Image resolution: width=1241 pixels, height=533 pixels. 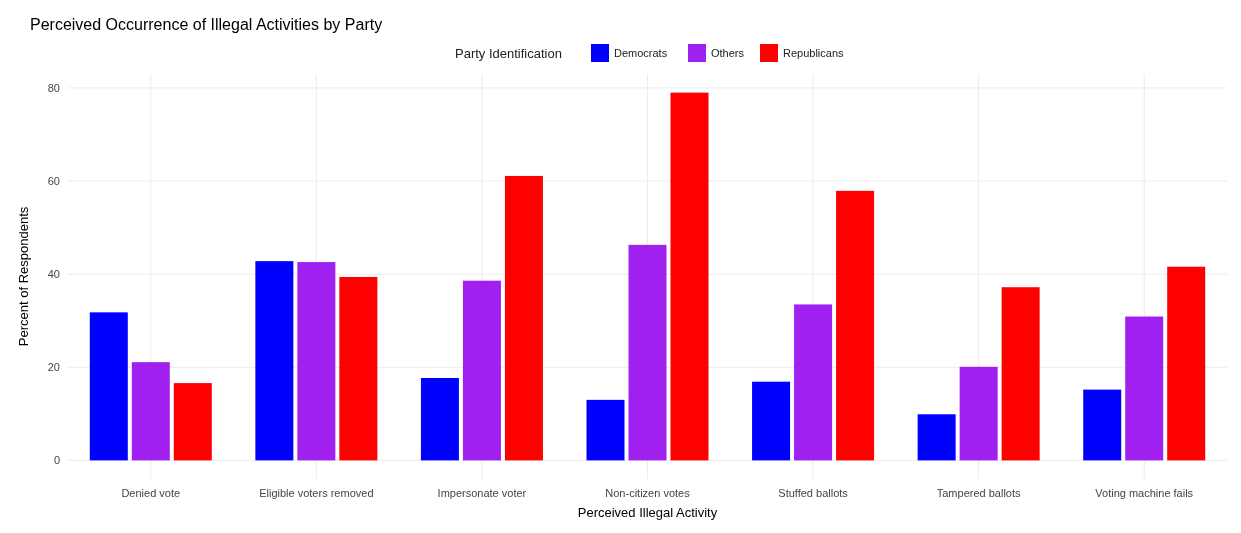 What do you see at coordinates (1144, 493) in the screenshot?
I see `x-tick-label: Voting machine fails` at bounding box center [1144, 493].